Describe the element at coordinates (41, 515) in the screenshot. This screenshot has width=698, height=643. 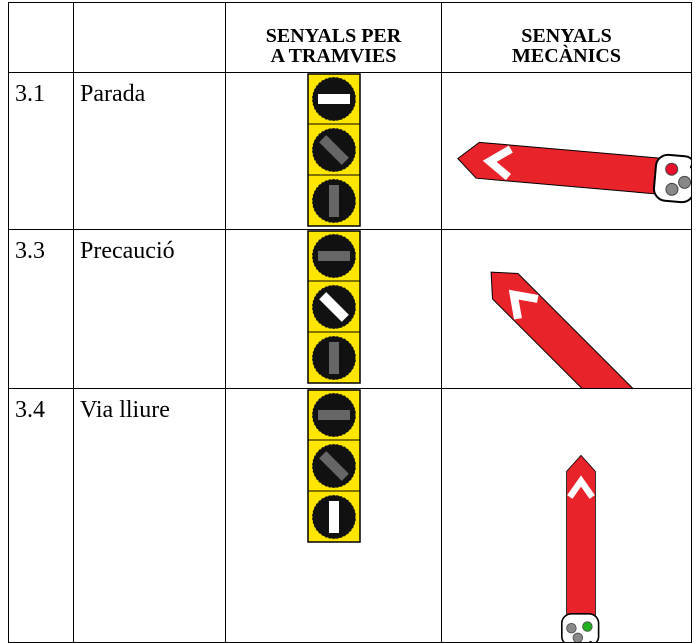
I see `code-cell: 3.4` at that location.